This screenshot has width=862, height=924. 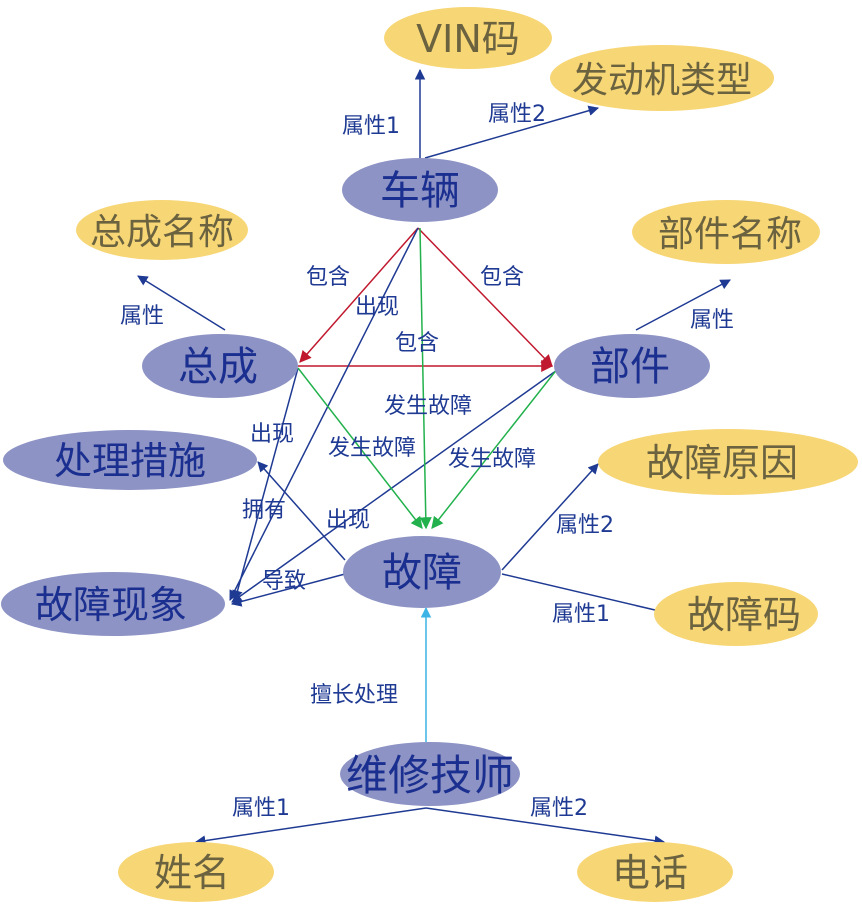 I want to click on entity-node-phenomenon: 故障现象, so click(x=113, y=604).